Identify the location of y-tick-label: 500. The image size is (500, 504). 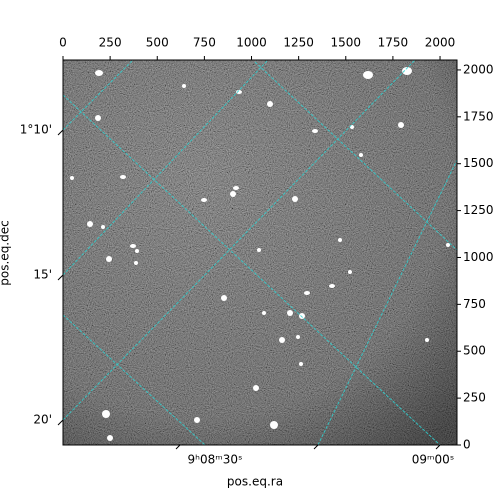
(474, 351).